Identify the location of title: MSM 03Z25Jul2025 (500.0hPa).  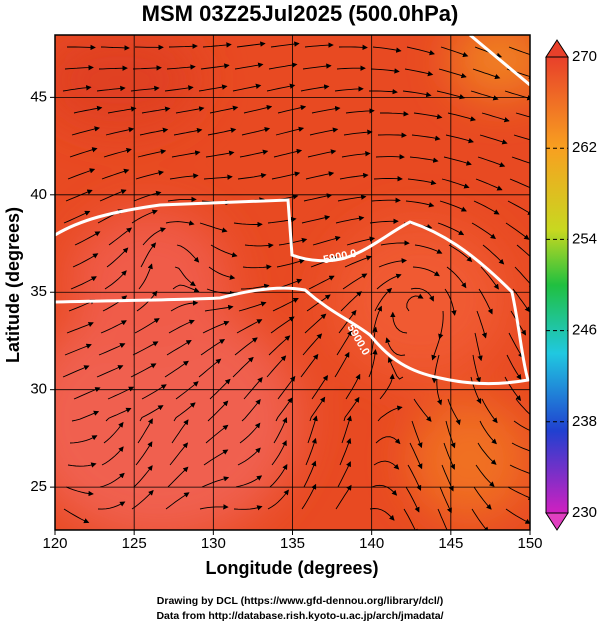
(300, 13).